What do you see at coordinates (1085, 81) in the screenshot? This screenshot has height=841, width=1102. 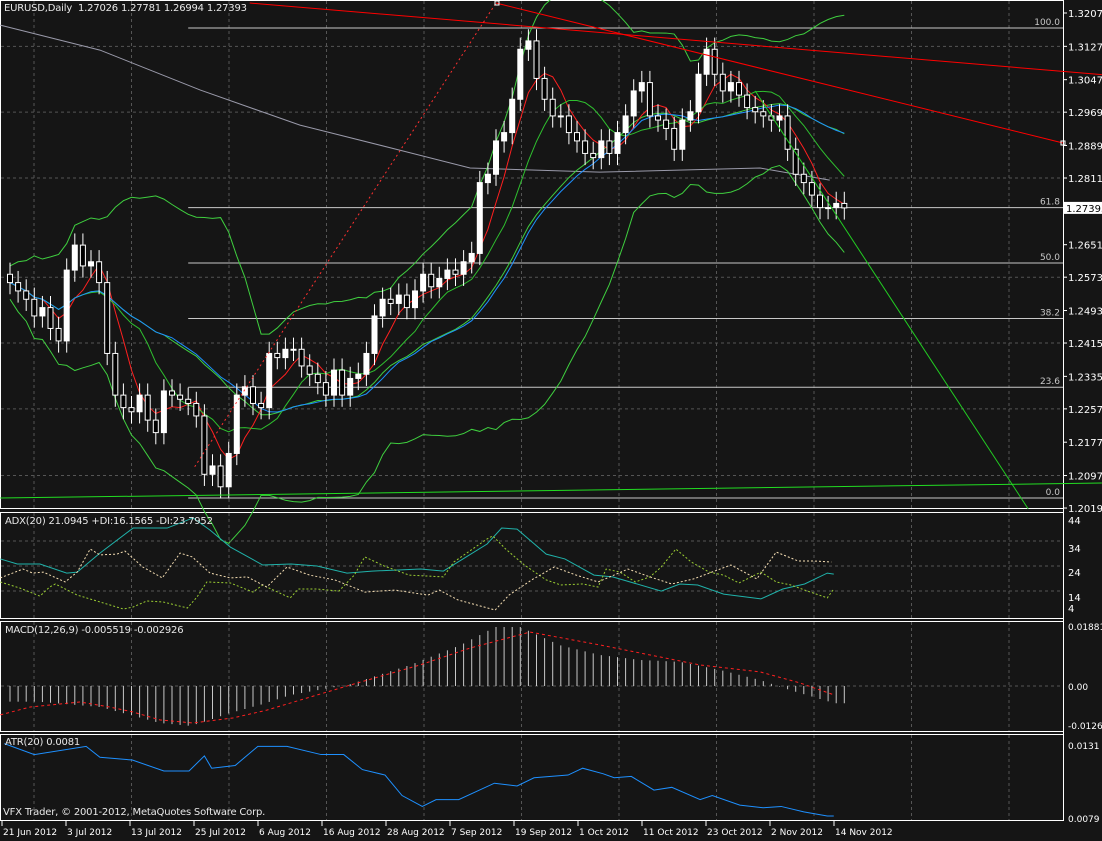 I see `price-tick-label: 1.30470` at bounding box center [1085, 81].